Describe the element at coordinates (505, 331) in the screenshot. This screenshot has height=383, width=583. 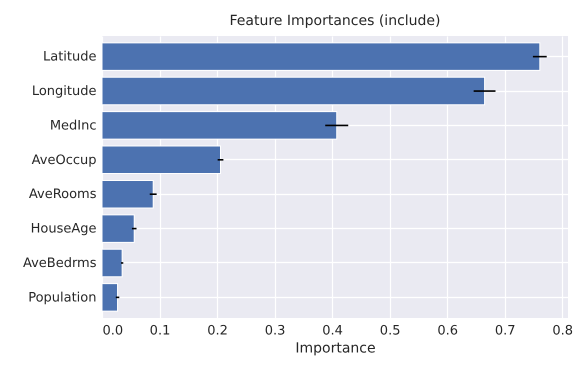
I see `x-tick-label: 0.7` at that location.